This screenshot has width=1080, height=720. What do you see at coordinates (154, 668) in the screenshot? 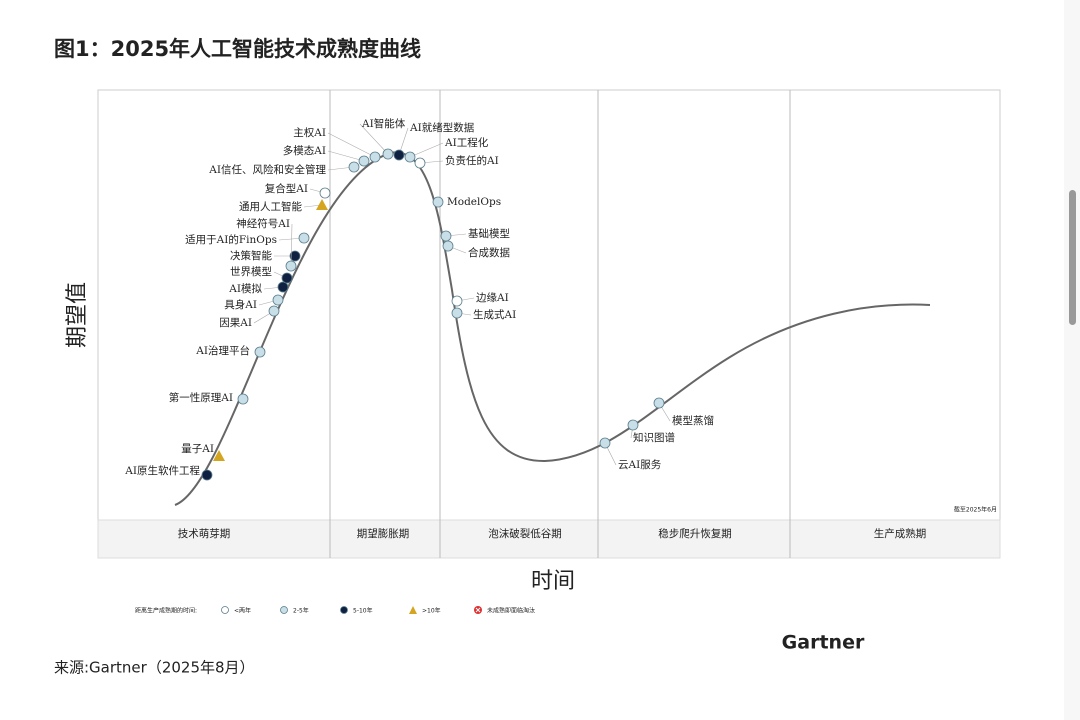
I see `source: 来源:Gartner（2025年8月）` at bounding box center [154, 668].